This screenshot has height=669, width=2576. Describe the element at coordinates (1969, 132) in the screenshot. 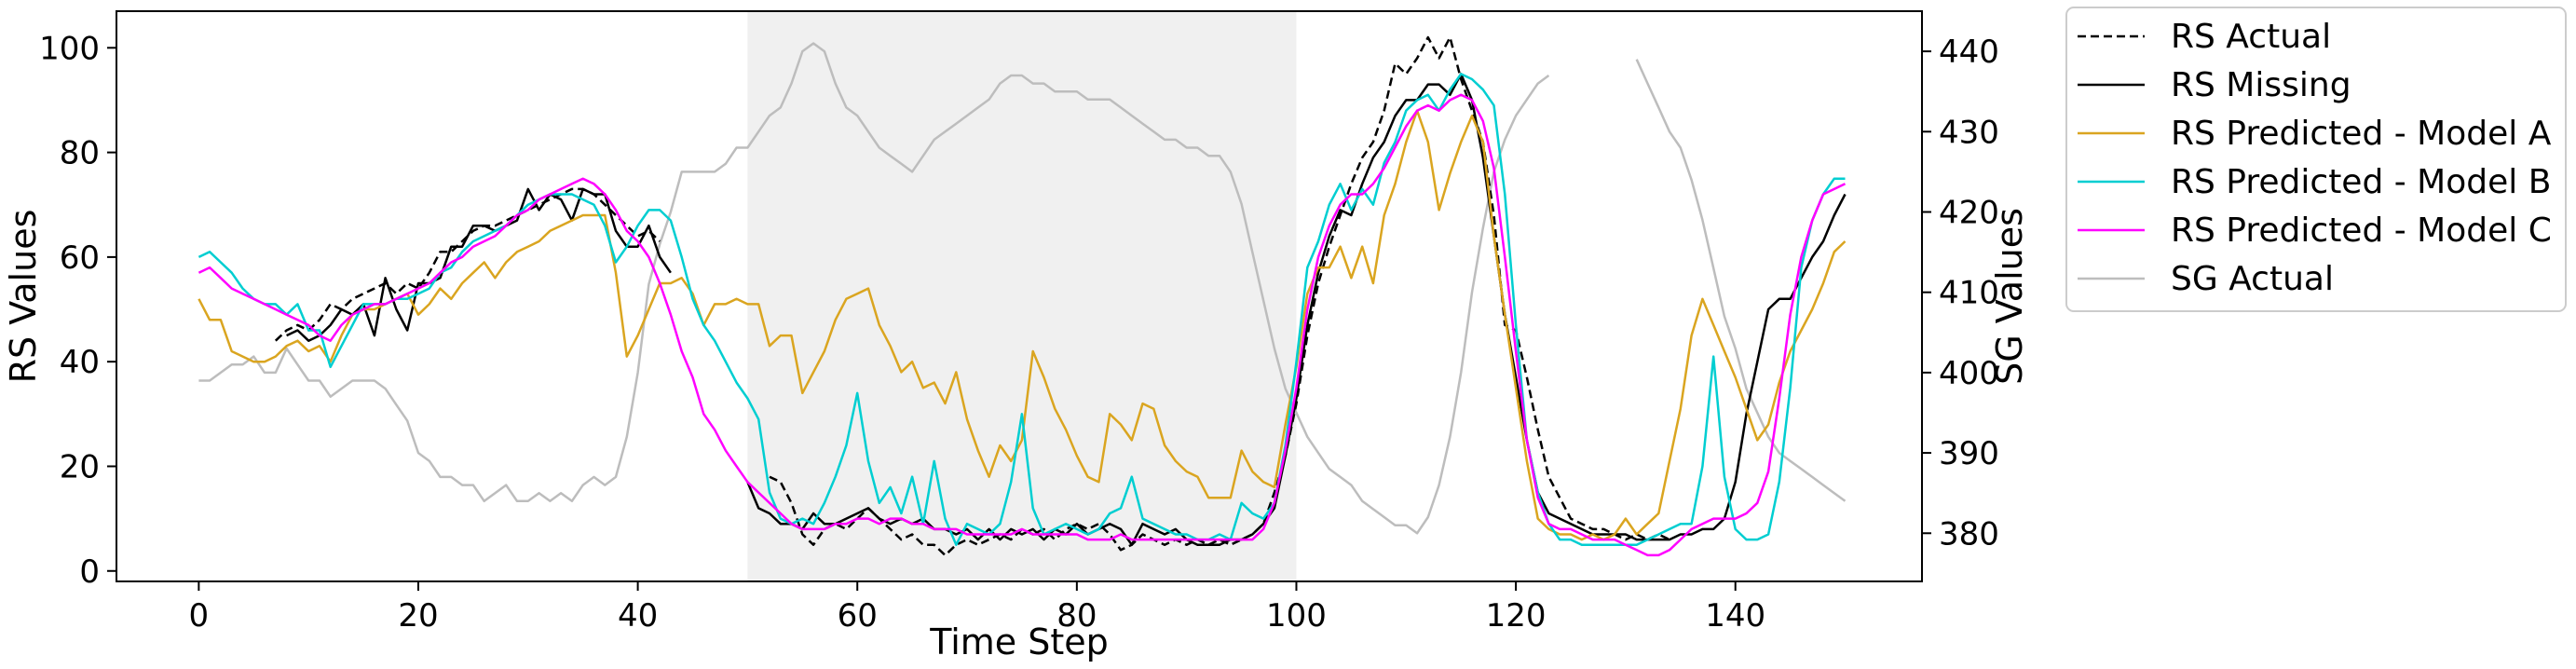

I see `y2-tick-label: 430` at that location.